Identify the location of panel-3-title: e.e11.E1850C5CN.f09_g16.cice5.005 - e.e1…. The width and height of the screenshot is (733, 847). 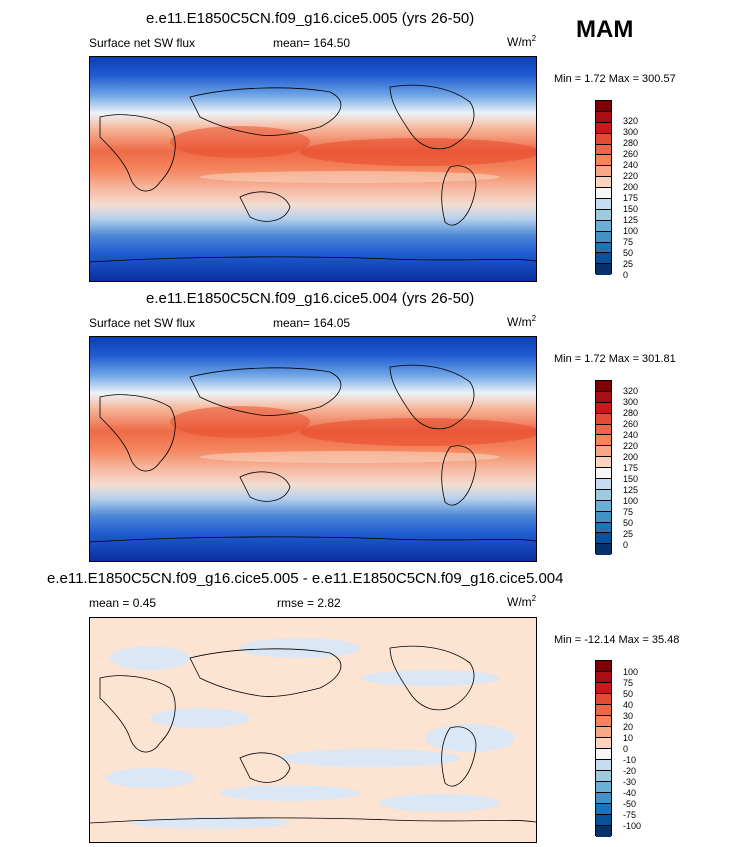
(305, 578).